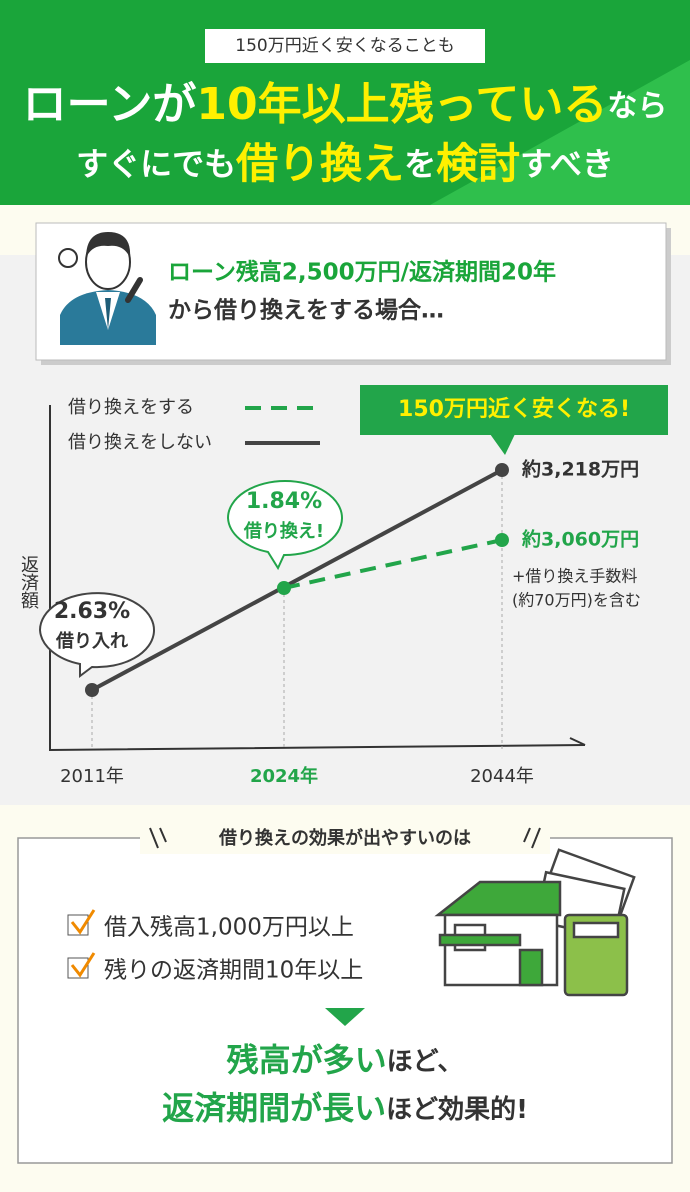 This screenshot has height=1192, width=690. What do you see at coordinates (567, 164) in the screenshot?
I see `title-part: すべき` at bounding box center [567, 164].